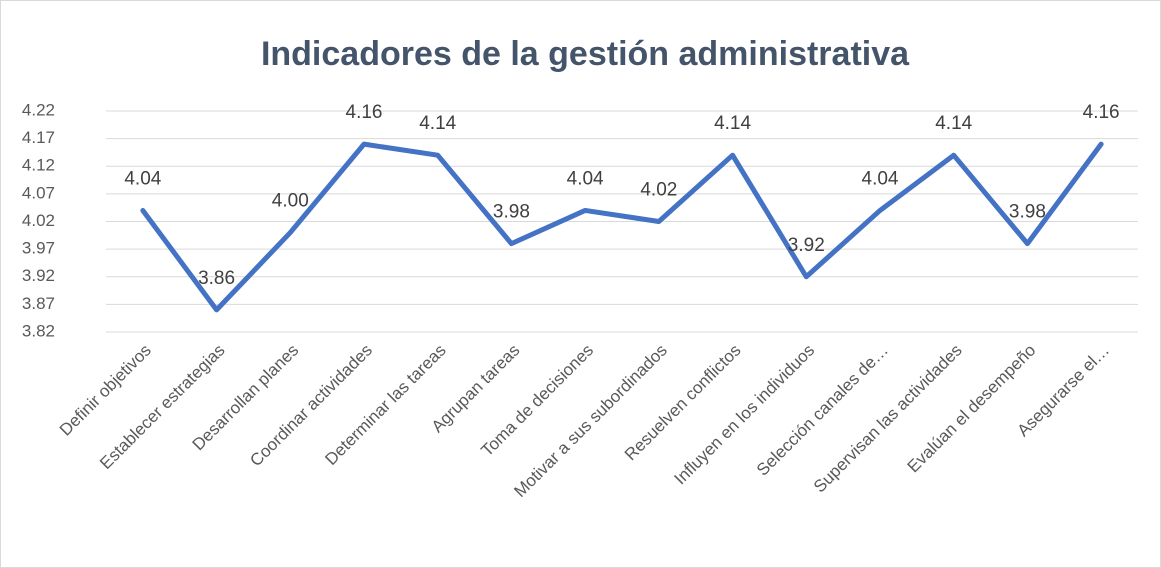 The image size is (1161, 568). What do you see at coordinates (806, 245) in the screenshot?
I see `data-label: 3.92` at bounding box center [806, 245].